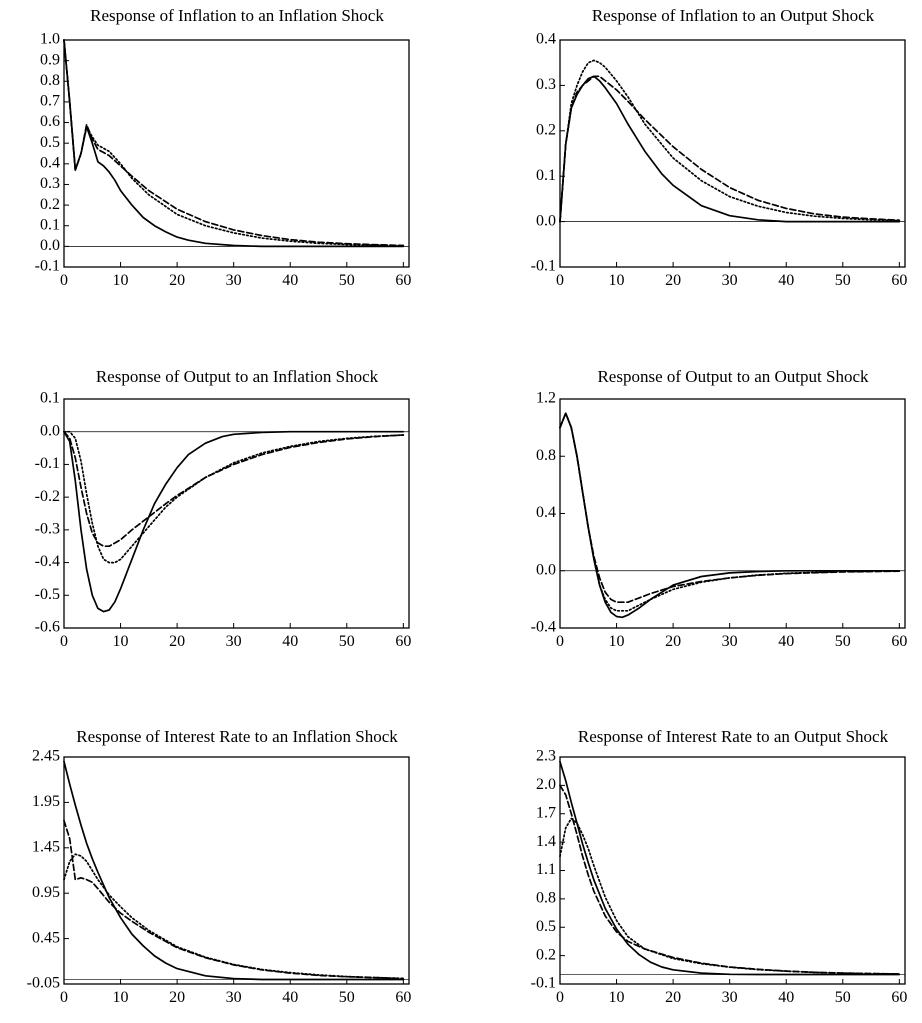 Image resolution: width=922 pixels, height=1023 pixels. I want to click on y-tick-label: 1.1, so click(546, 869).